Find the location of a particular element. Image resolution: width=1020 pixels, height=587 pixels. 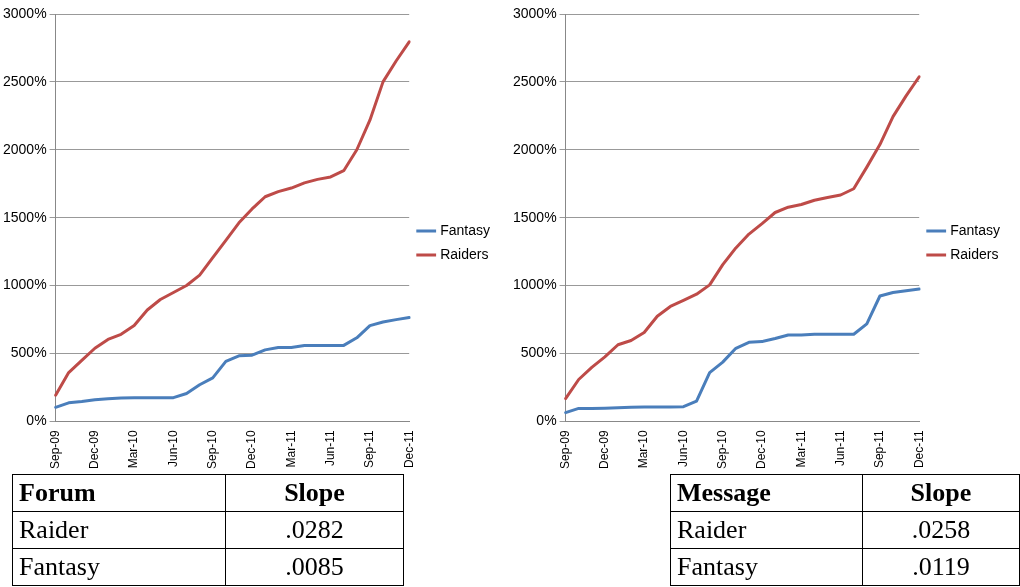

text: Forum is located at coordinates (119, 493).